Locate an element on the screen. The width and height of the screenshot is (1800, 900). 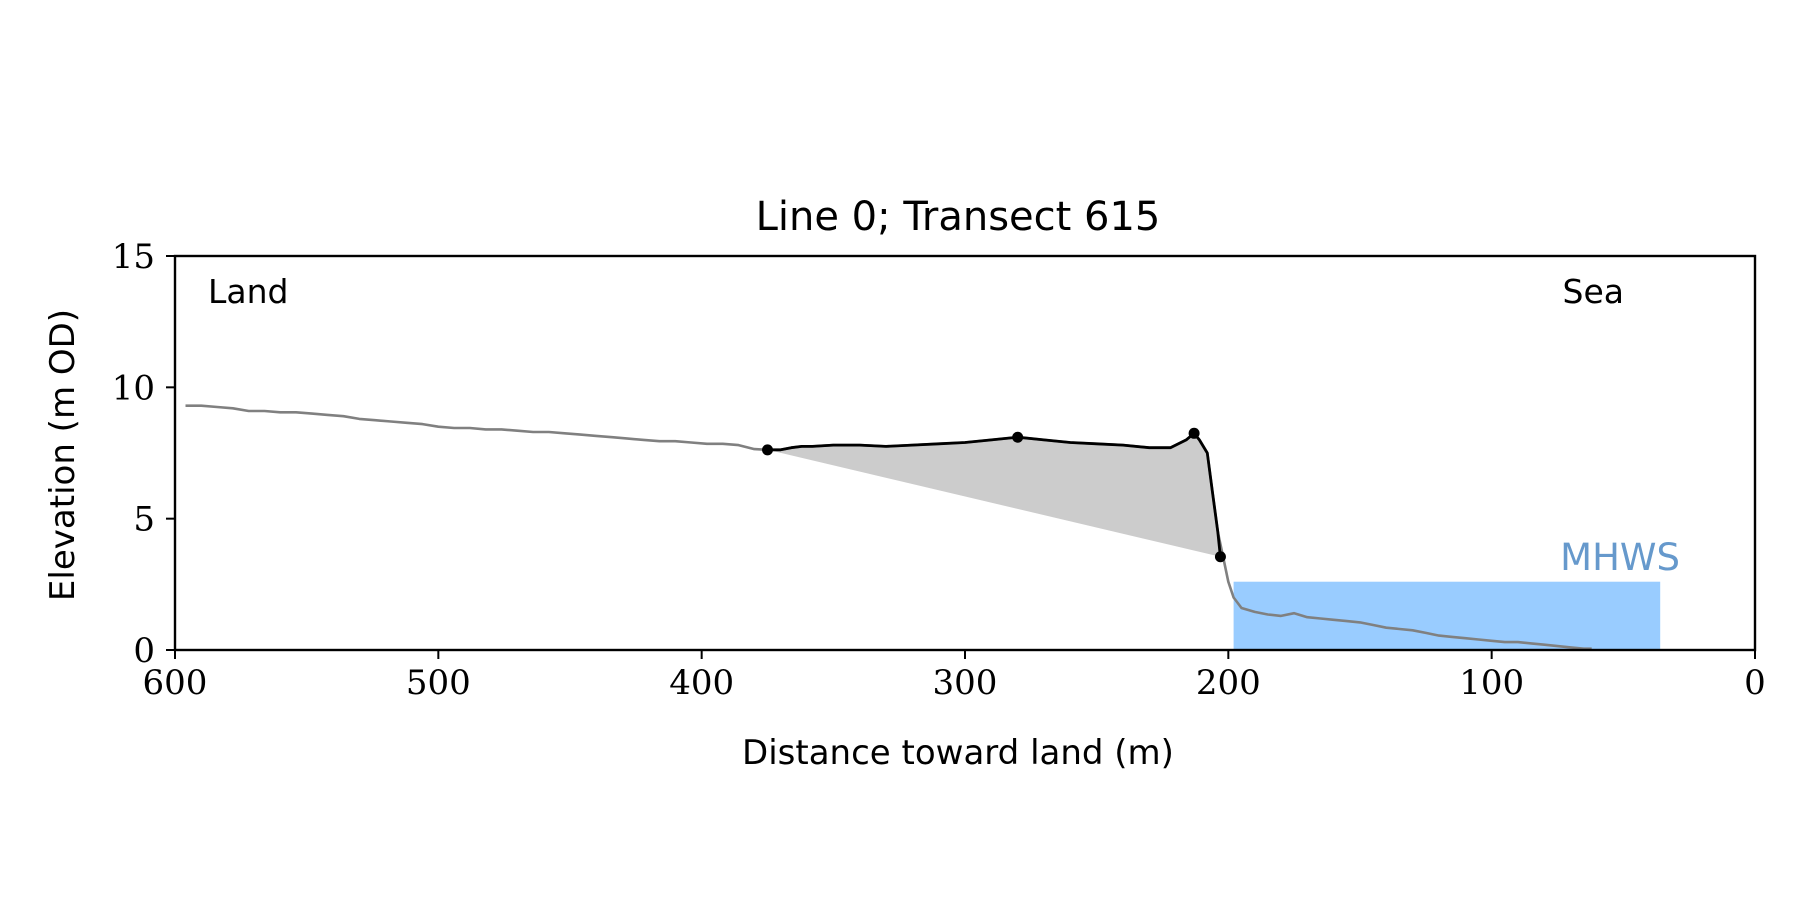
dune-profile-line is located at coordinates (994, 494).